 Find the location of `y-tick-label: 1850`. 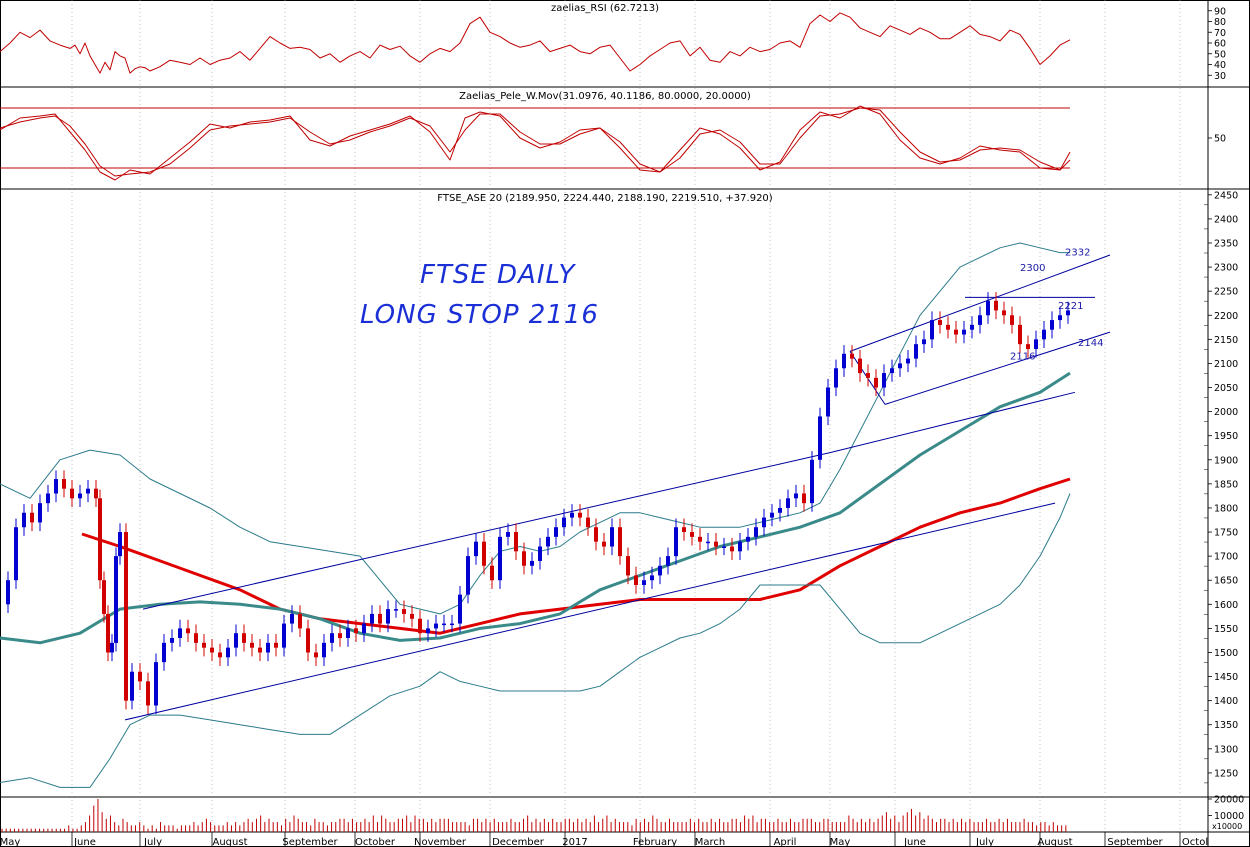

y-tick-label: 1850 is located at coordinates (1226, 484).